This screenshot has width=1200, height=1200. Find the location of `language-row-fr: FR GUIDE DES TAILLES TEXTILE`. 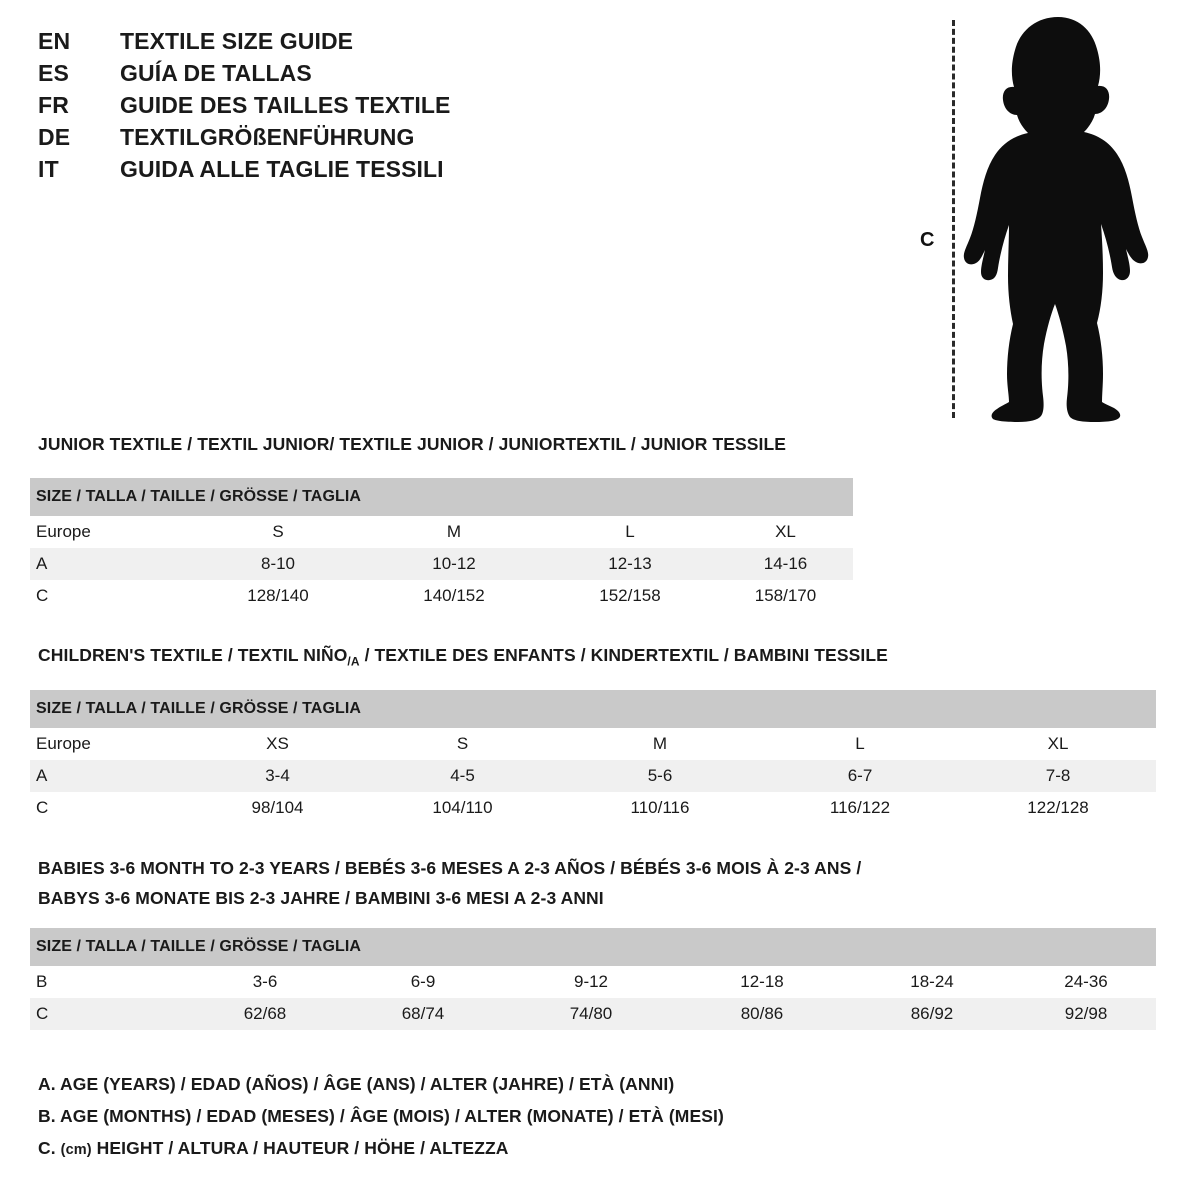

language-row-fr: FR GUIDE DES TAILLES TEXTILE is located at coordinates (298, 108).